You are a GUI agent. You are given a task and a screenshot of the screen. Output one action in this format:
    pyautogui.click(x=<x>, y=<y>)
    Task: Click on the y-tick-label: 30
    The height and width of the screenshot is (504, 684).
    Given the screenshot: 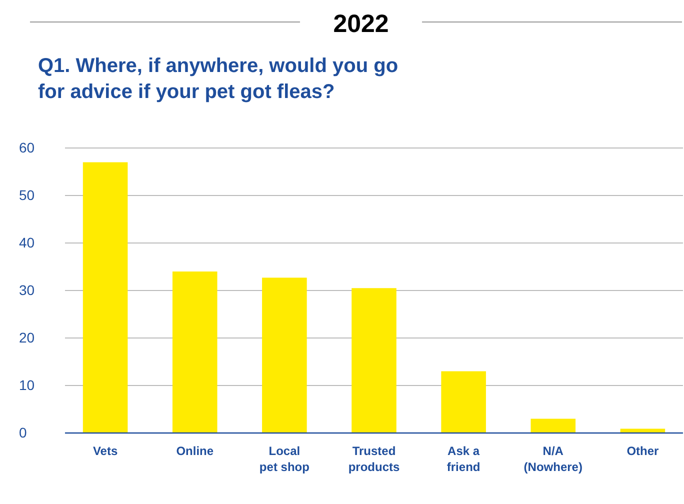 What is the action you would take?
    pyautogui.click(x=27, y=290)
    